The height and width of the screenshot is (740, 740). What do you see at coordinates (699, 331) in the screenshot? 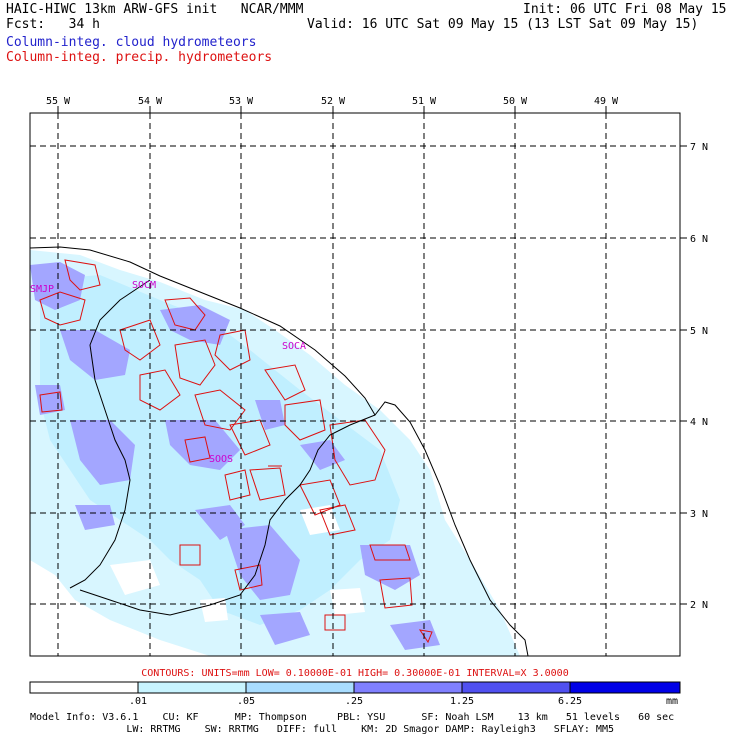
I see `lat-label: 5 N` at bounding box center [699, 331].